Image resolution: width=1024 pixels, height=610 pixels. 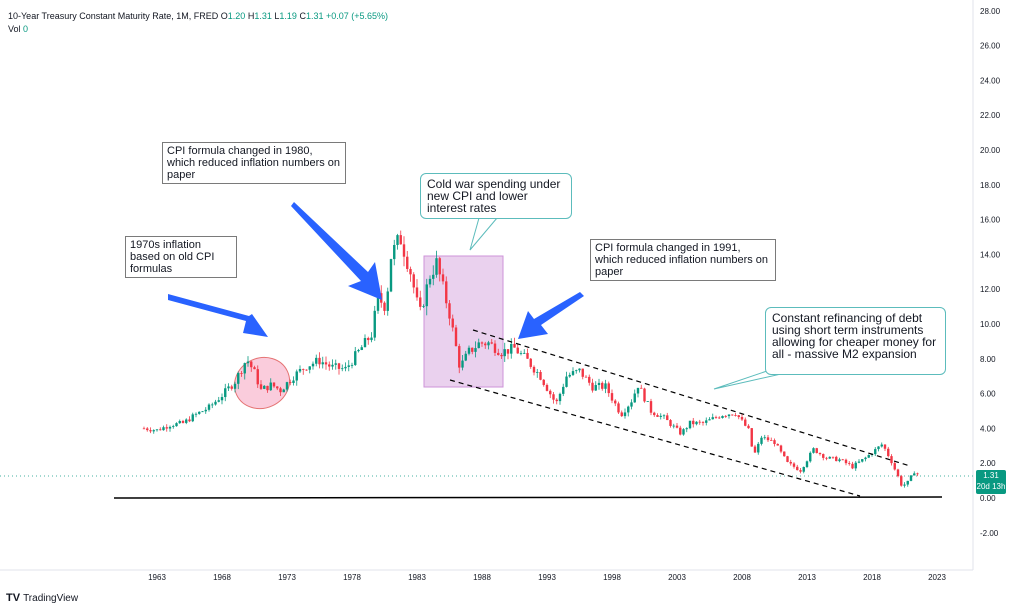 I want to click on lower-channel-line, so click(x=655, y=438).